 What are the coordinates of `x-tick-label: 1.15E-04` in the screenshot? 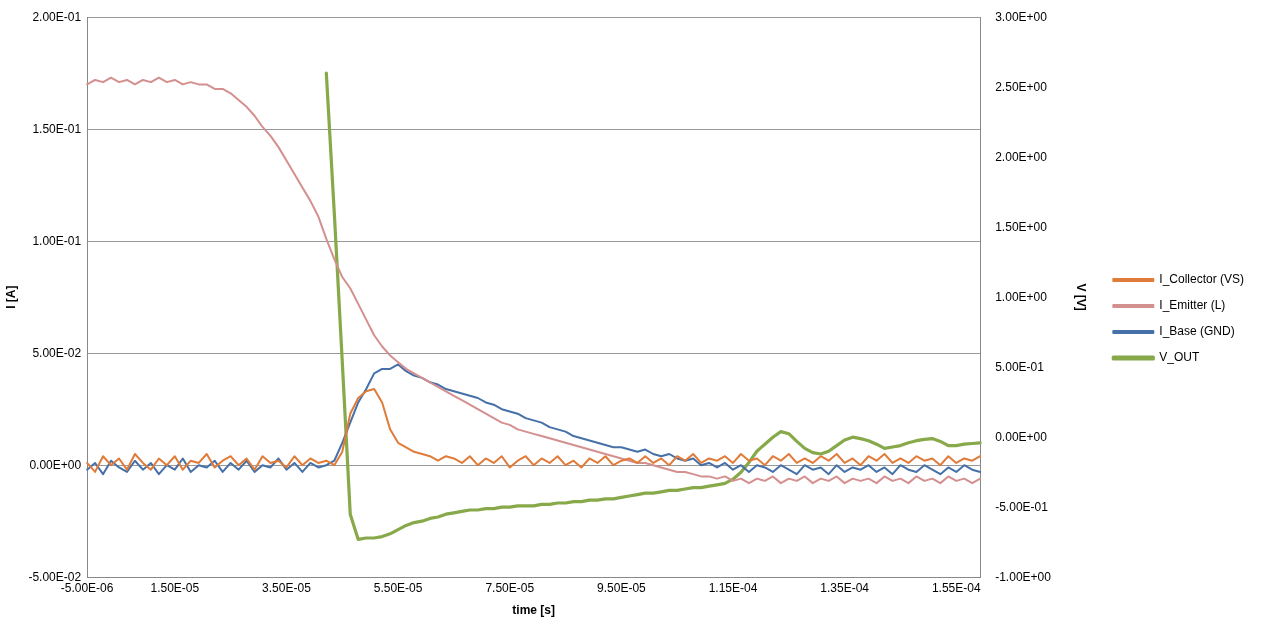 It's located at (733, 587).